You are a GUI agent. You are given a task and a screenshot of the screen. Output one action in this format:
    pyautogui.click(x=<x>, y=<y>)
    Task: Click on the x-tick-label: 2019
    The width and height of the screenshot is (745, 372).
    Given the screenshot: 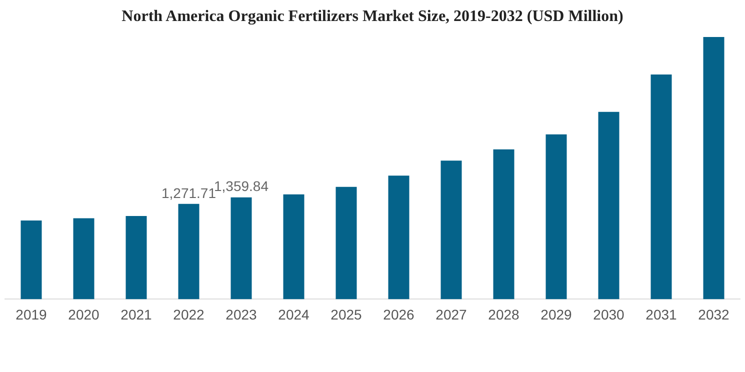 What is the action you would take?
    pyautogui.click(x=32, y=314)
    